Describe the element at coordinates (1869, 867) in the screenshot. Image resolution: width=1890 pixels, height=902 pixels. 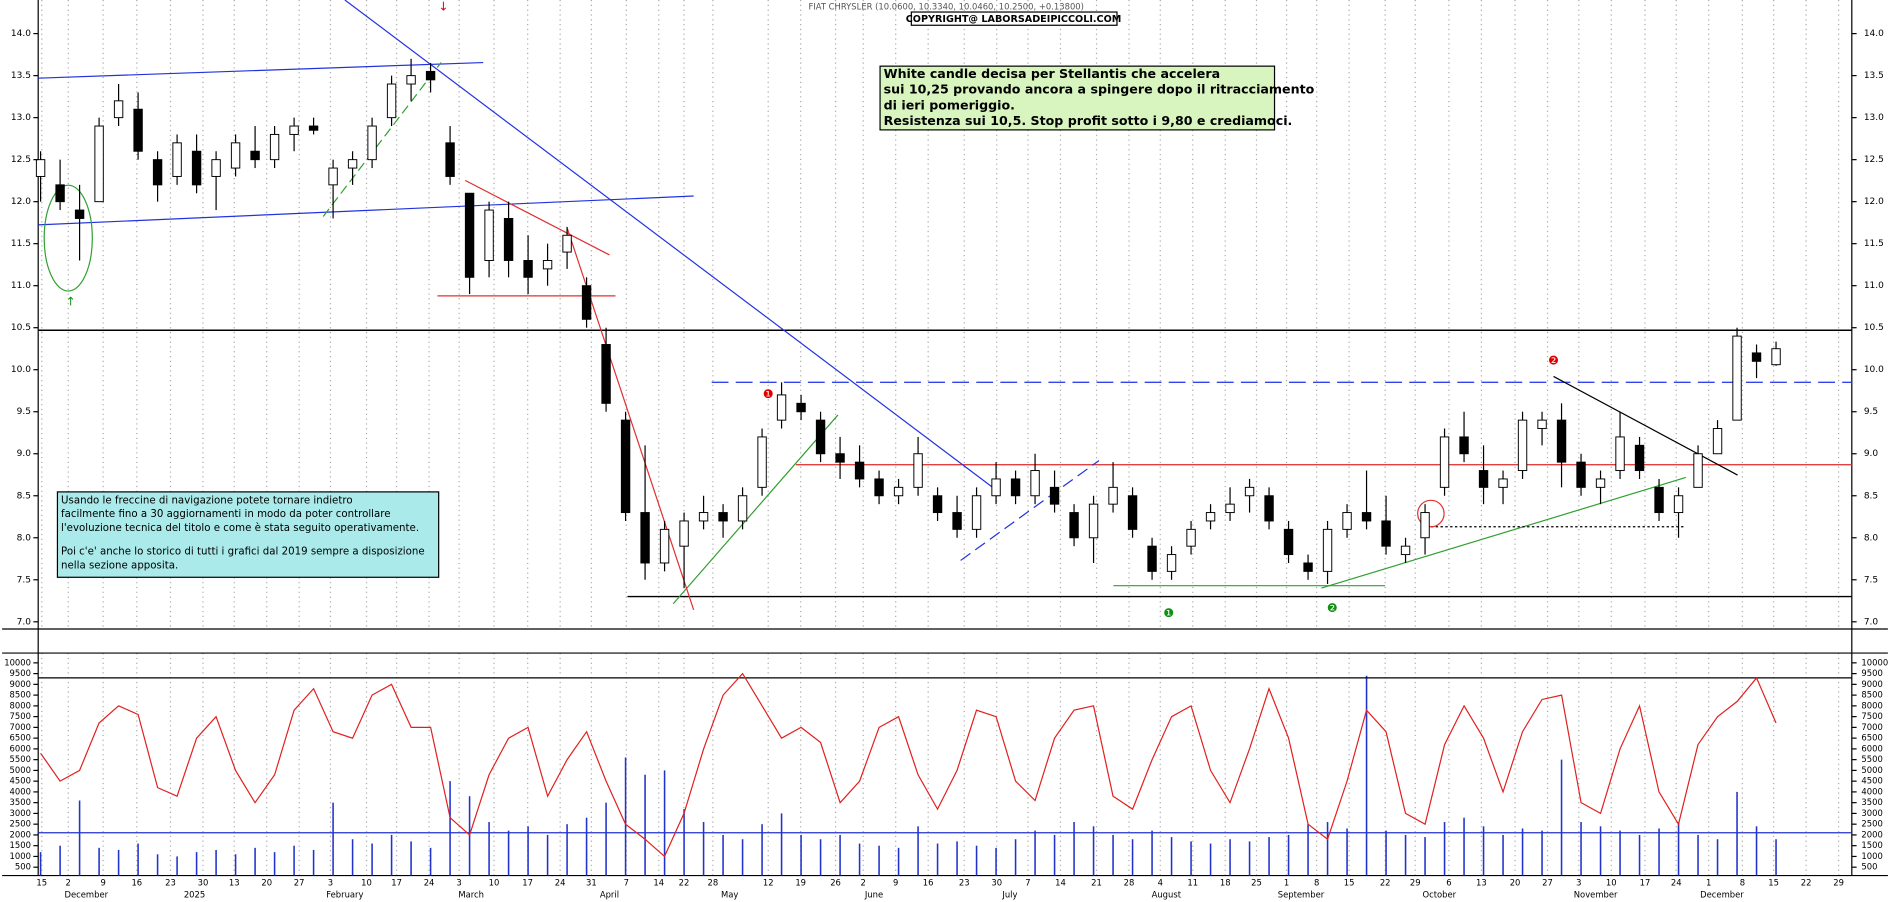
I see `y2-tick-label: 500` at that location.